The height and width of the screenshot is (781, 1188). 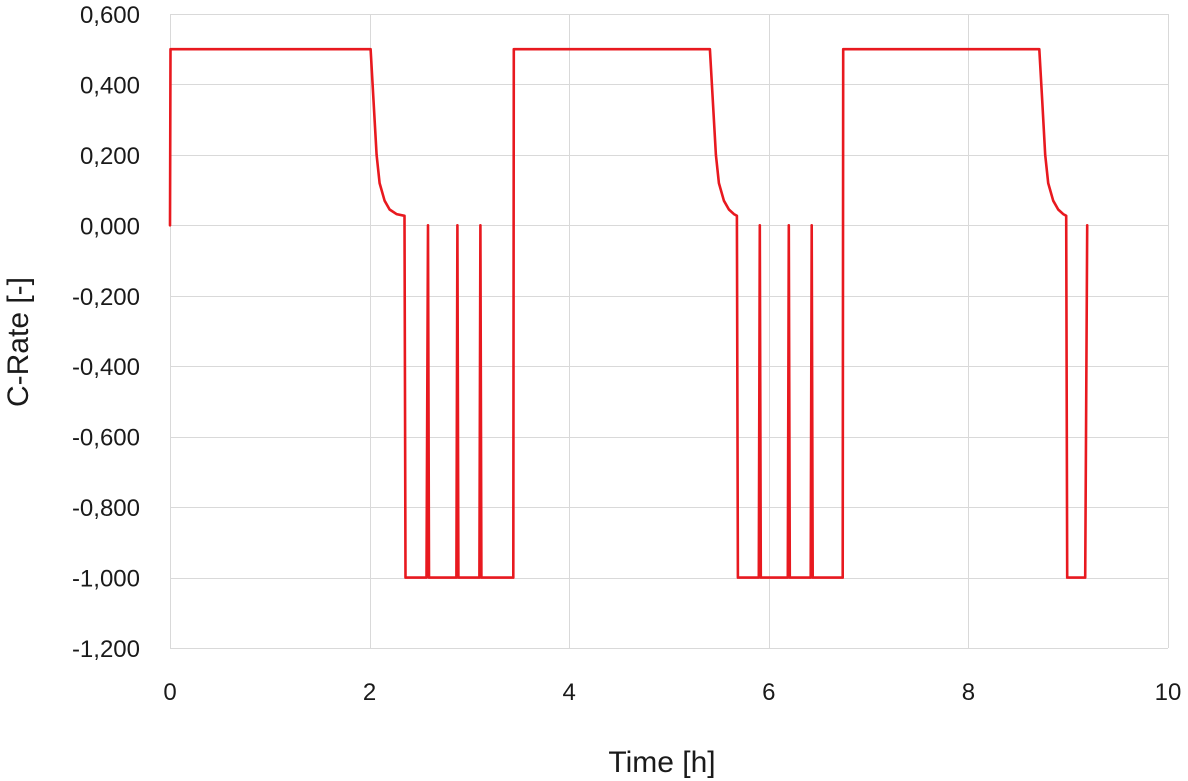 What do you see at coordinates (672, 692) in the screenshot?
I see `x-axis-ticks: 0 2 4 6 8 10` at bounding box center [672, 692].